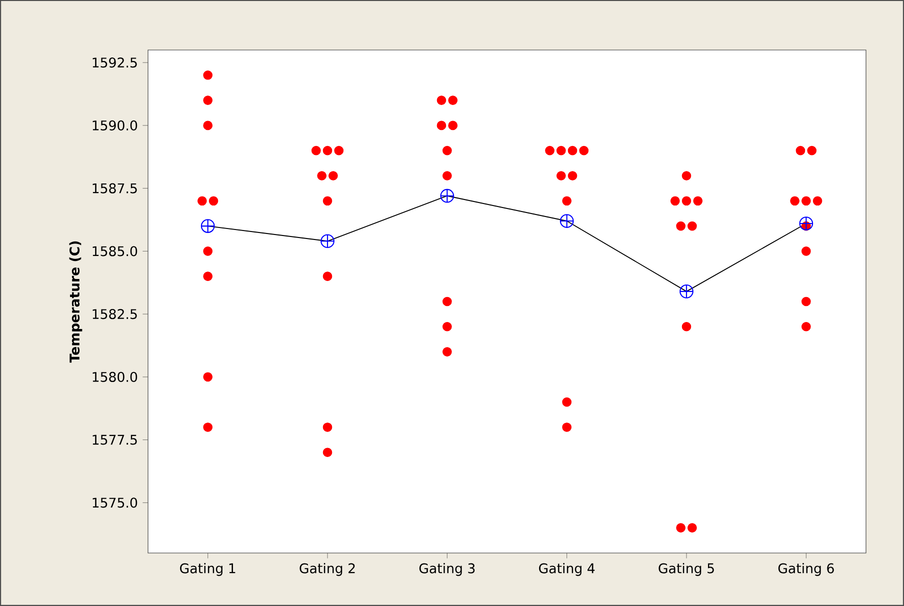 Image resolution: width=904 pixels, height=606 pixels. Describe the element at coordinates (114, 439) in the screenshot. I see `y-tick-label: 1577.5` at that location.